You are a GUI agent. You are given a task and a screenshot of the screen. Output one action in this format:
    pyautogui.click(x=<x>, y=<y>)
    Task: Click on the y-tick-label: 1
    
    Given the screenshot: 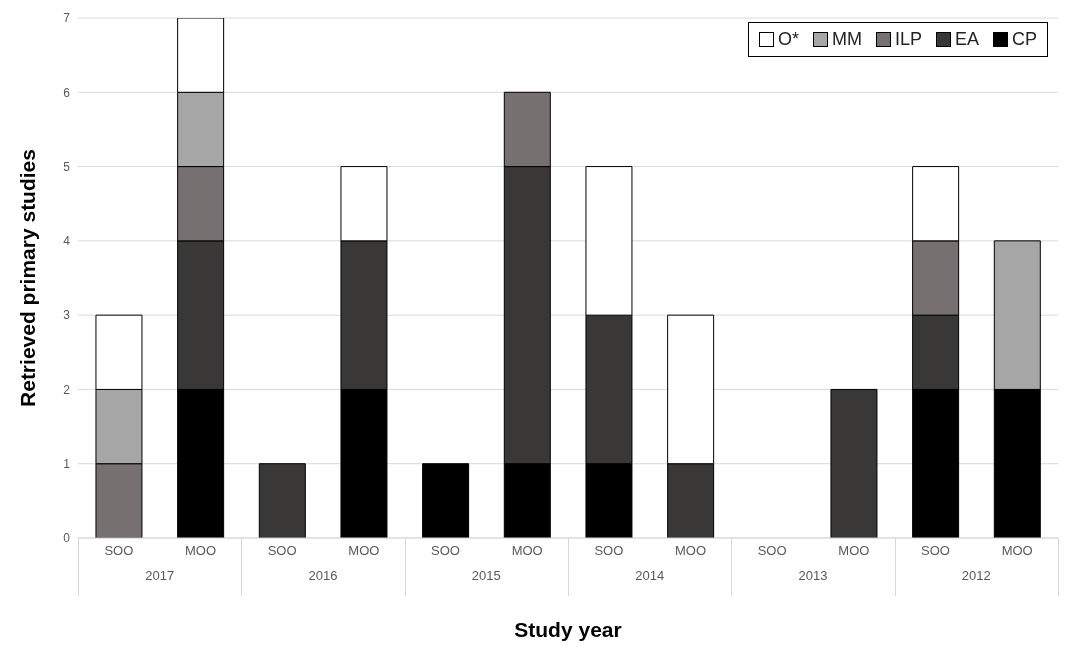 What is the action you would take?
    pyautogui.click(x=67, y=463)
    